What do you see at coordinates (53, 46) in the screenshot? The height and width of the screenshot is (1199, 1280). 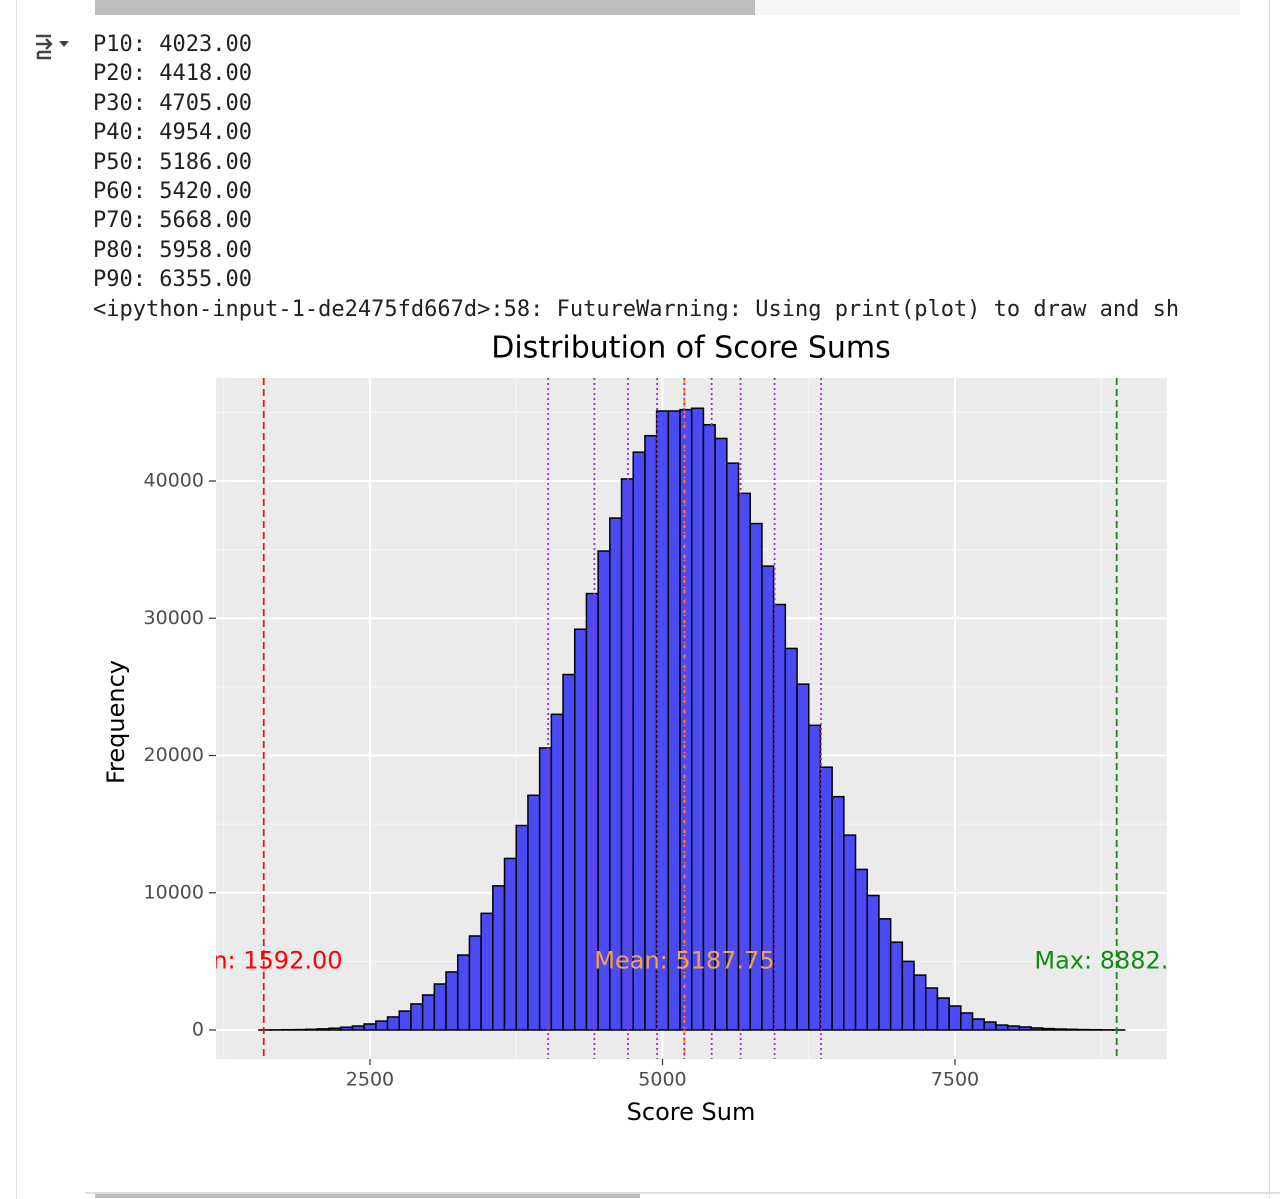 I see `output-toggle-icon` at bounding box center [53, 46].